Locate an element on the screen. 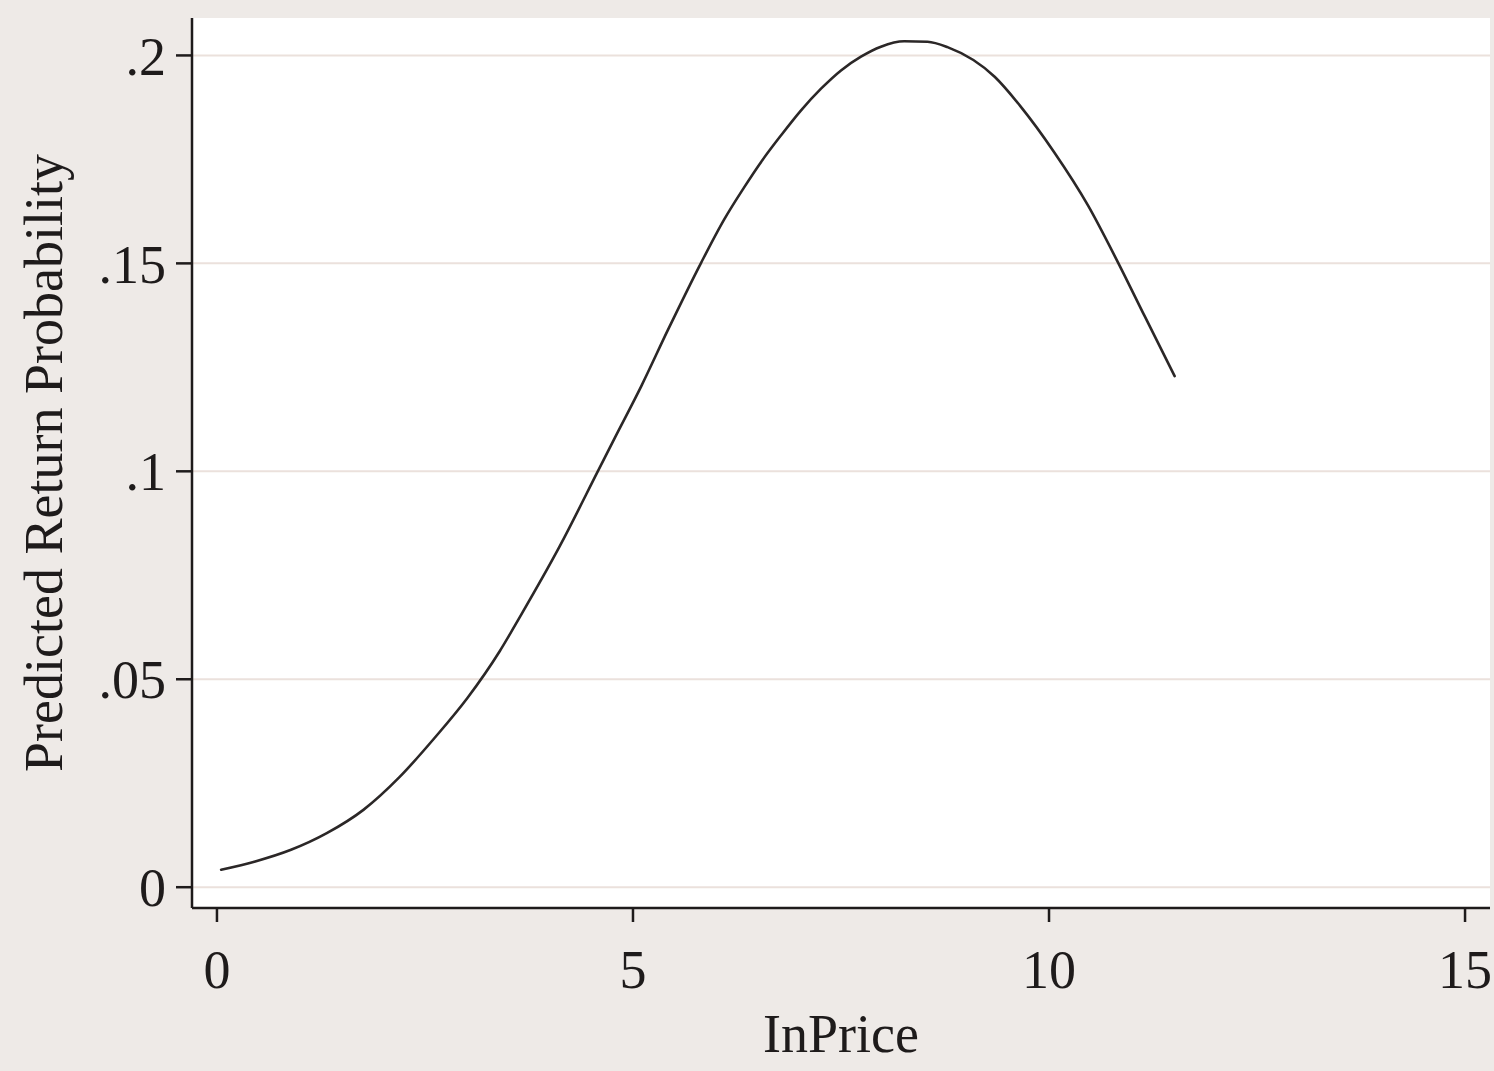  x-tick-label: 0 is located at coordinates (217, 970).